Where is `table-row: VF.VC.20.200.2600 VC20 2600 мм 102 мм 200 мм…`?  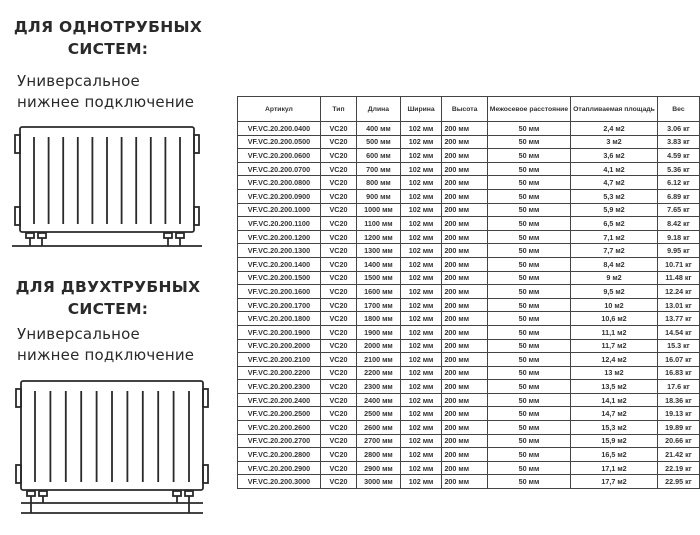
table-row: VF.VC.20.200.2600 VC20 2600 мм 102 мм 200 мм… is located at coordinates (468, 427).